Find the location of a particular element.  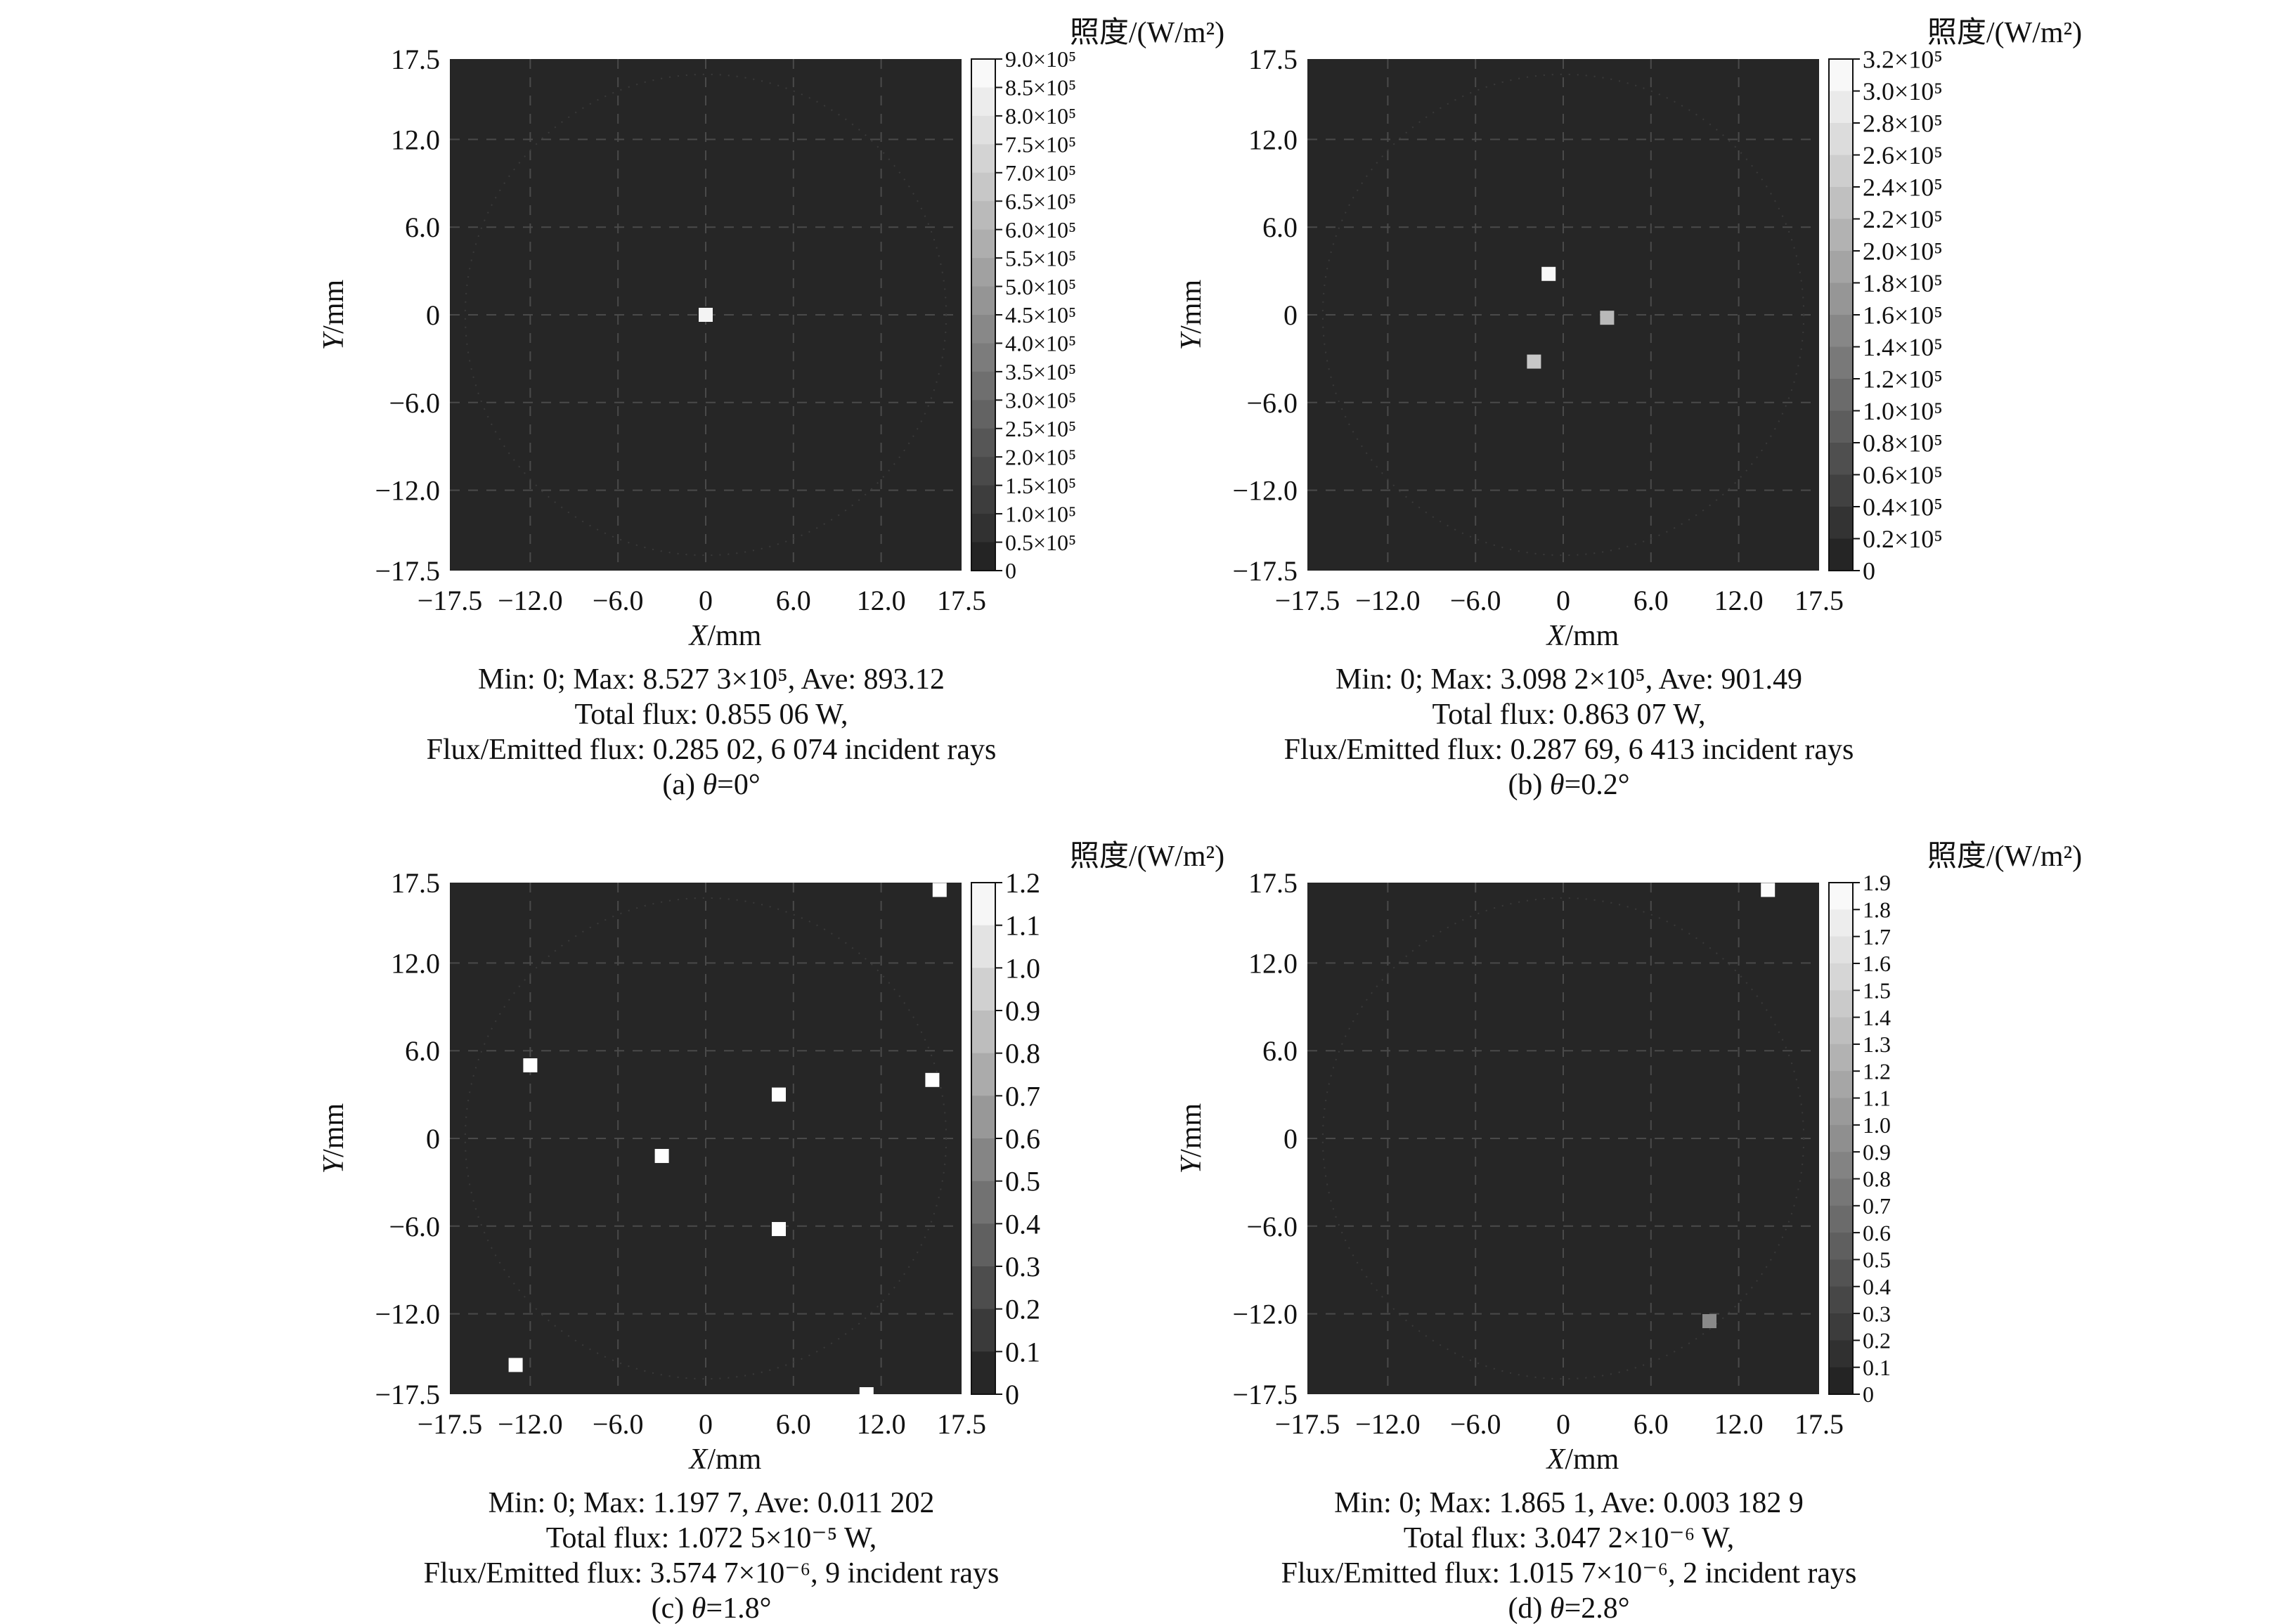

colorbar-tick-label: 5.0×10⁵ is located at coordinates (1040, 286).